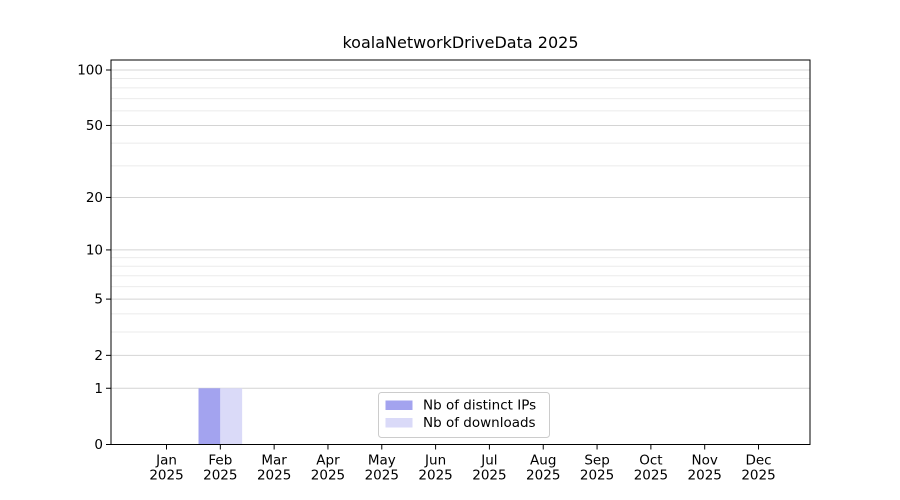 The width and height of the screenshot is (900, 500). I want to click on y-tick-label: 2, so click(98, 356).